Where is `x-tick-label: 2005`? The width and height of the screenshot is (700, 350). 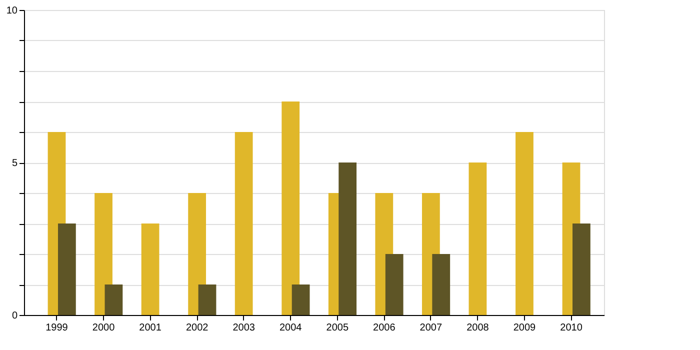
x-tick-label: 2005 is located at coordinates (337, 328).